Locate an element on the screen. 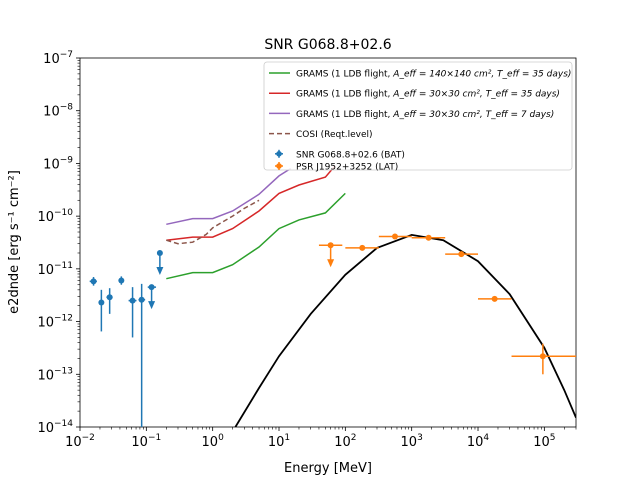  x-tick-label: 10¹ is located at coordinates (279, 441).